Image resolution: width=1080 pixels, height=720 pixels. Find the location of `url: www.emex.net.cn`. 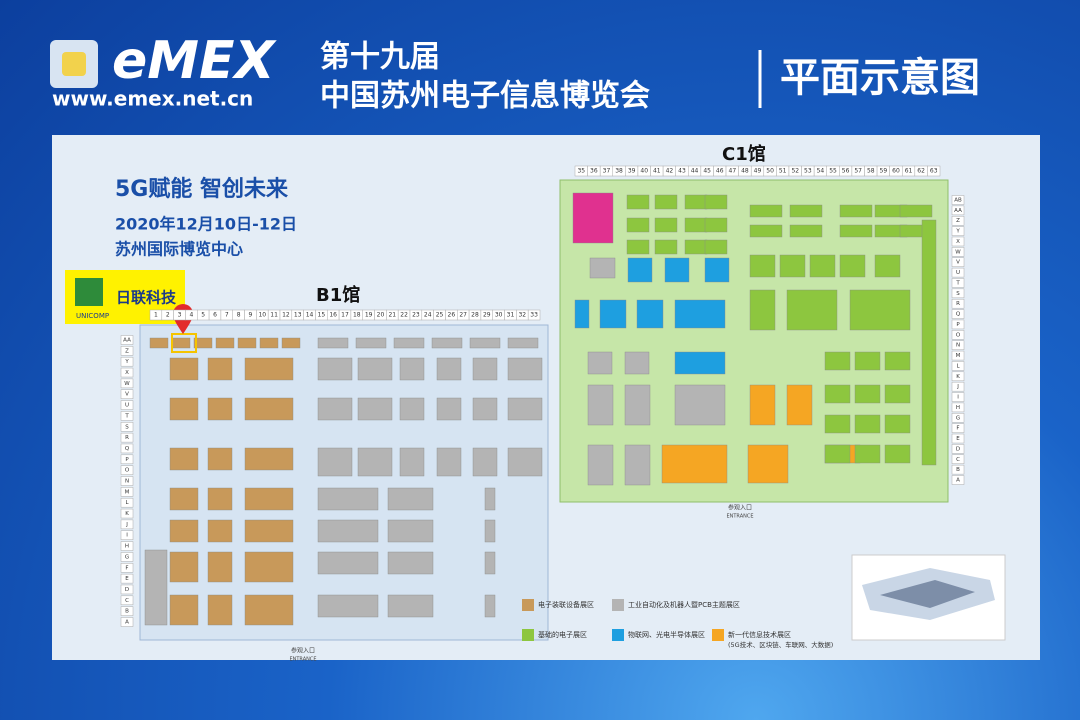

url: www.emex.net.cn is located at coordinates (152, 99).